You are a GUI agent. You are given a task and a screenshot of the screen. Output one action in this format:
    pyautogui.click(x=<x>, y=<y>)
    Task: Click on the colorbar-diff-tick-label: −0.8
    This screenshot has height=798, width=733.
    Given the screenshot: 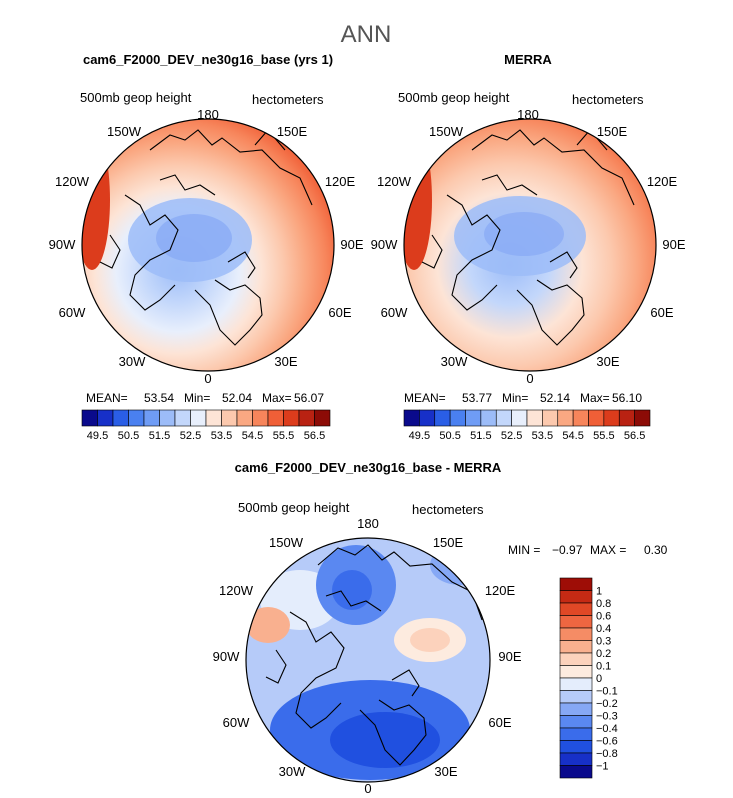 What is the action you would take?
    pyautogui.click(x=607, y=754)
    